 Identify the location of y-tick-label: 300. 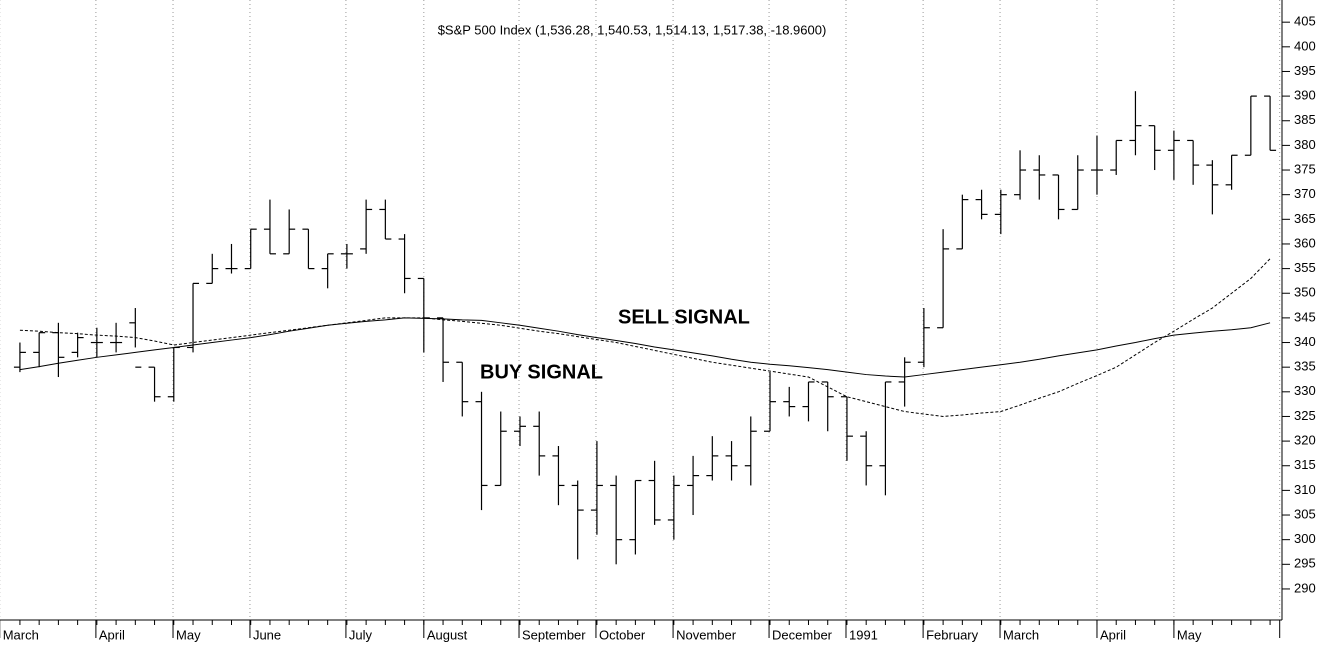
(1305, 538).